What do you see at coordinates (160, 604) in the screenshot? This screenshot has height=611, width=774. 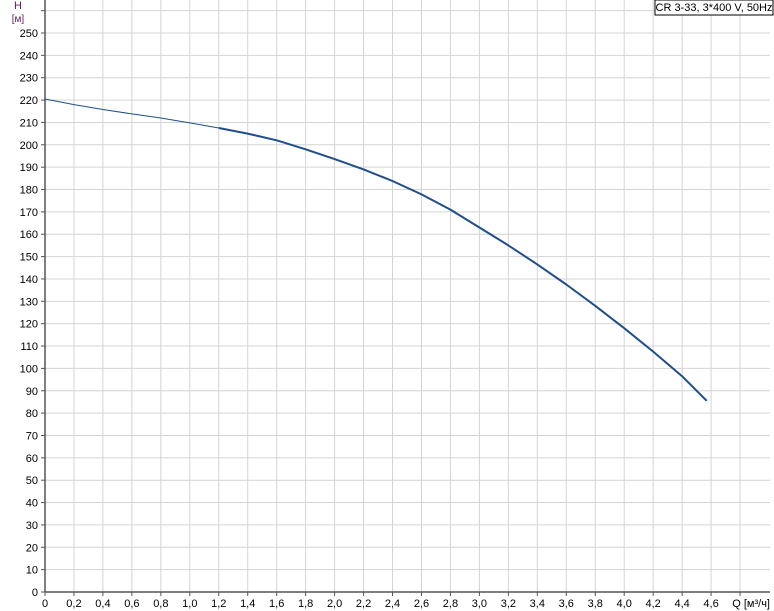 I see `x-tick-label: 0,8` at bounding box center [160, 604].